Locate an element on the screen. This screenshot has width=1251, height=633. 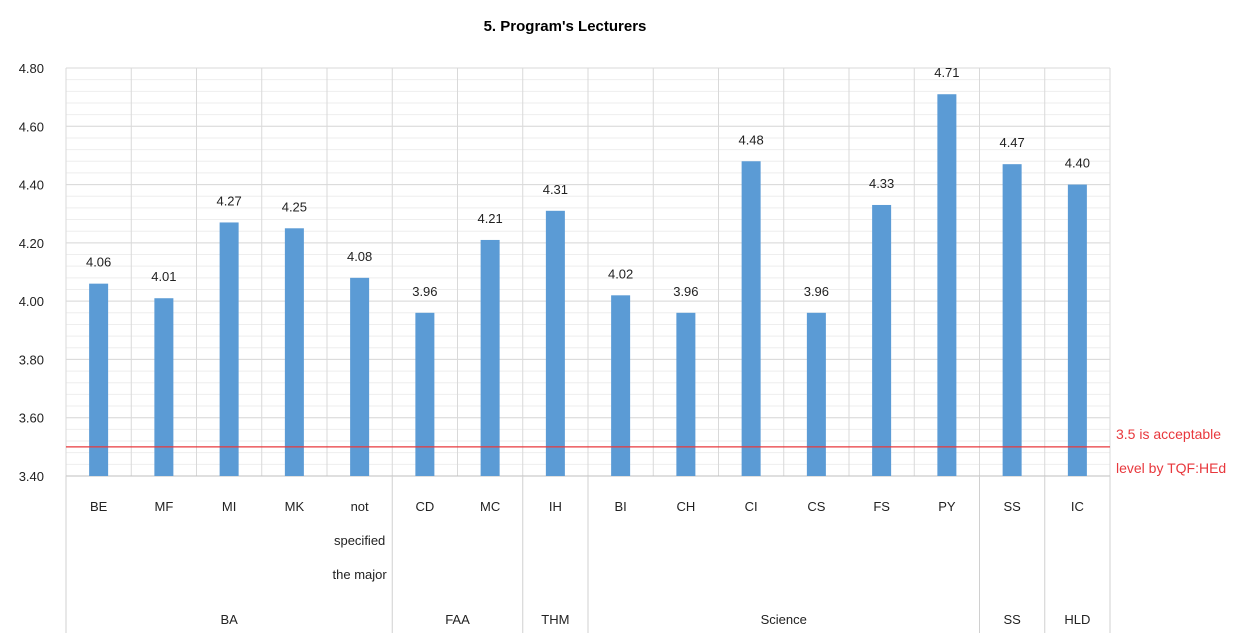
data-label: 4.48 is located at coordinates (750, 139).